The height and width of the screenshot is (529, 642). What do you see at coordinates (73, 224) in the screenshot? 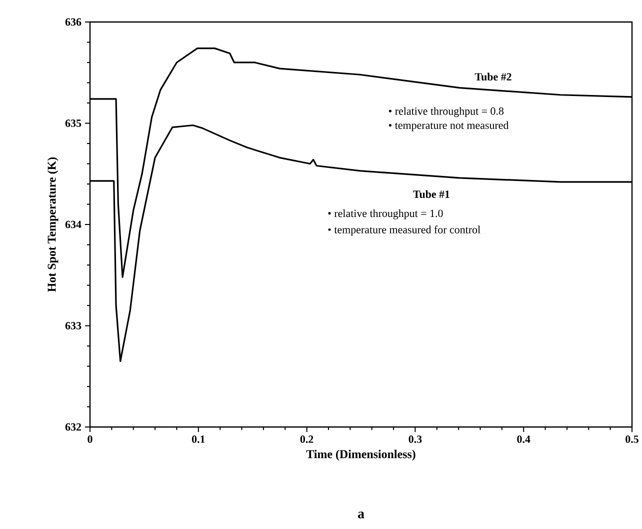
I see `y-tick-label: 634` at bounding box center [73, 224].